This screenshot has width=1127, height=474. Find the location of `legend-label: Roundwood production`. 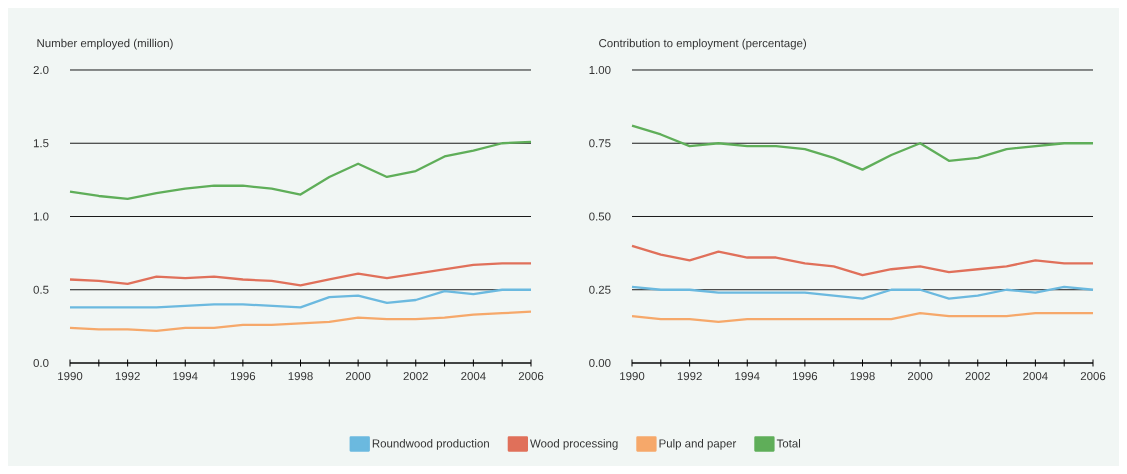

legend-label: Roundwood production is located at coordinates (430, 444).